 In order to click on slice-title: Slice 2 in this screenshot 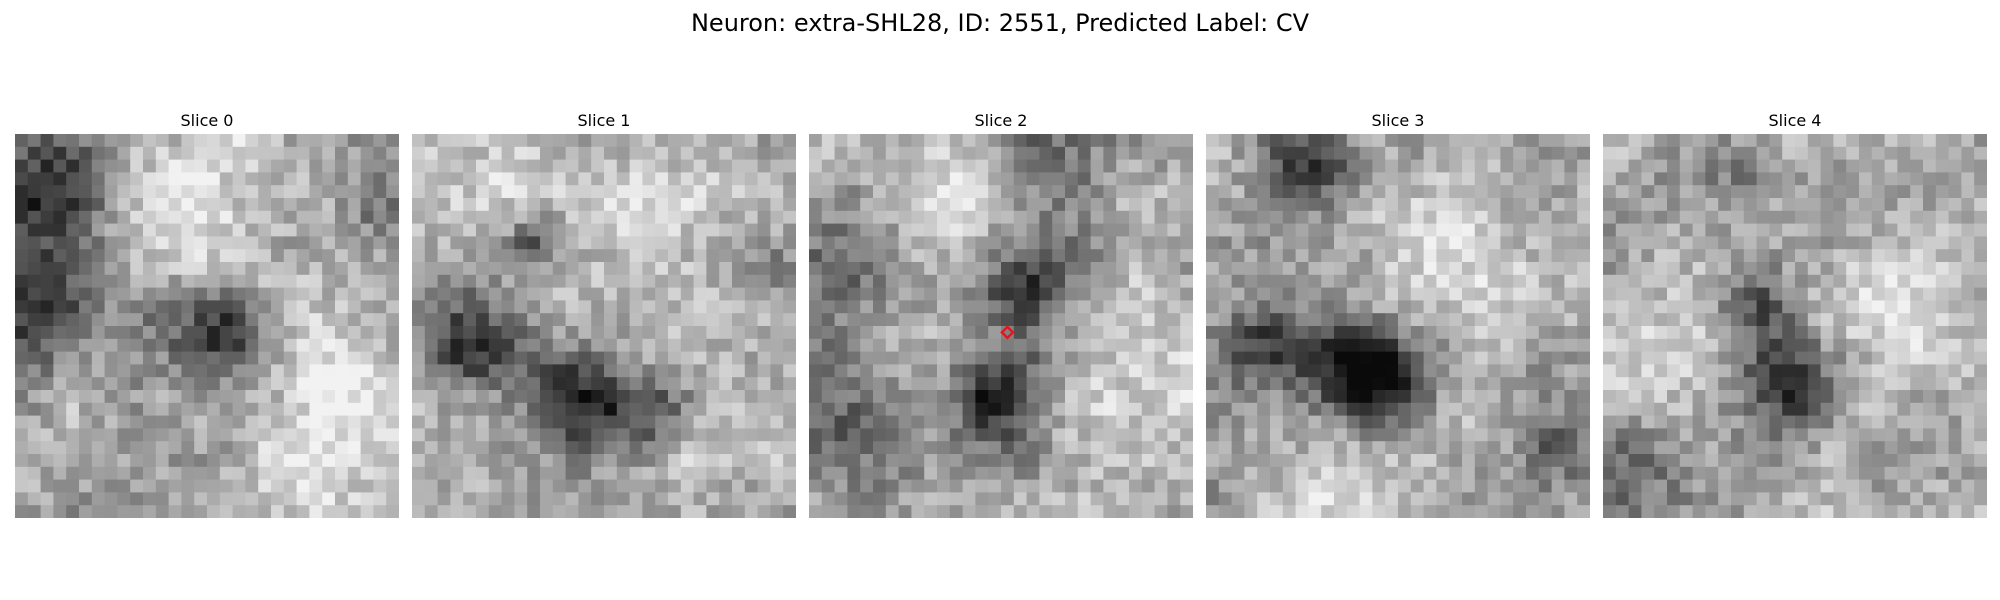, I will do `click(1001, 120)`.